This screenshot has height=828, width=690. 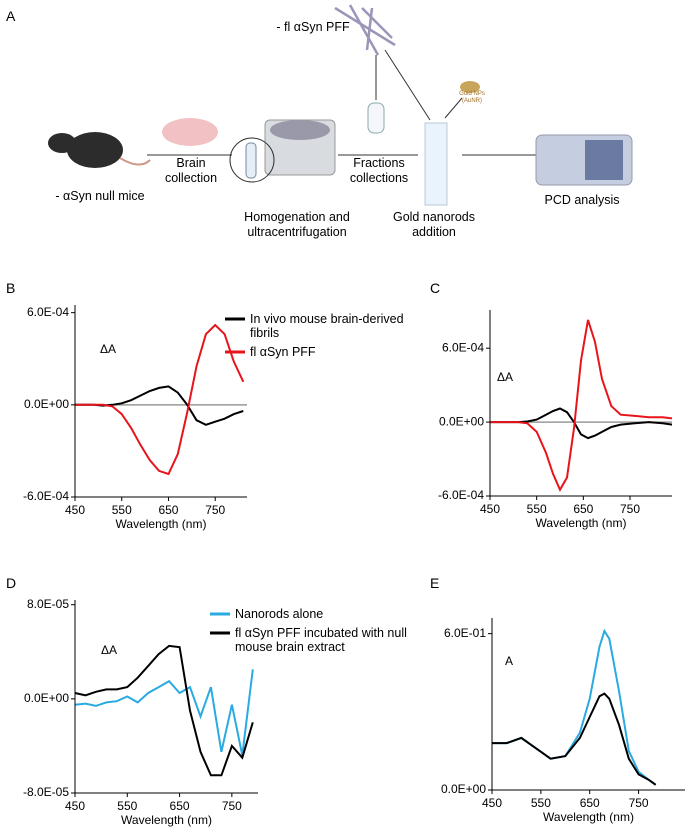 What do you see at coordinates (470, 87) in the screenshot?
I see `gold-np` at bounding box center [470, 87].